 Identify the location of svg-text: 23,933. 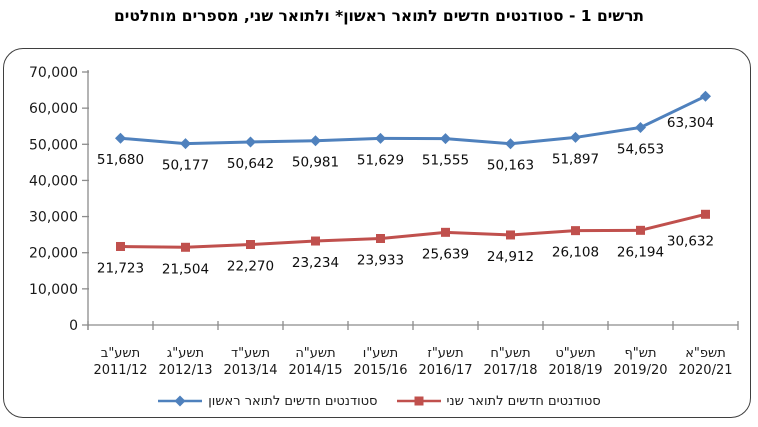
(380, 260).